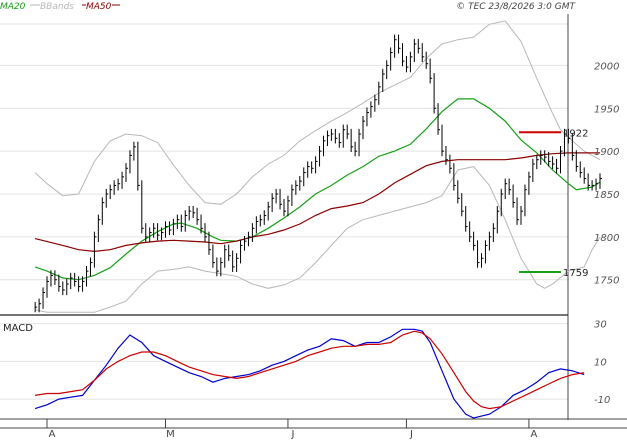 The height and width of the screenshot is (440, 627). I want to click on month-tick-label-4: A, so click(533, 434).